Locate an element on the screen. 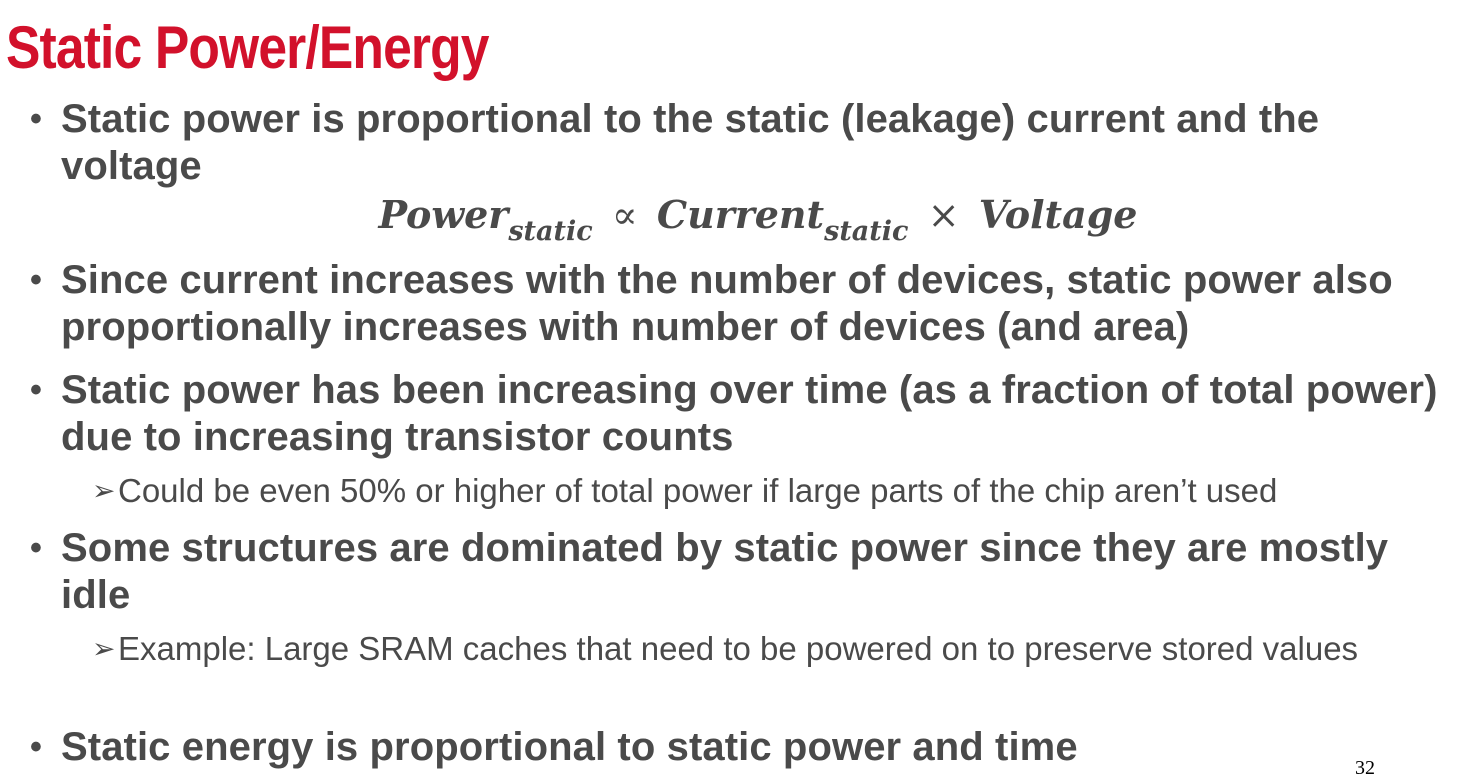 The width and height of the screenshot is (1464, 780). equation: Powerstatic ∝ Currentstatic × Voltage is located at coordinates (745, 219).